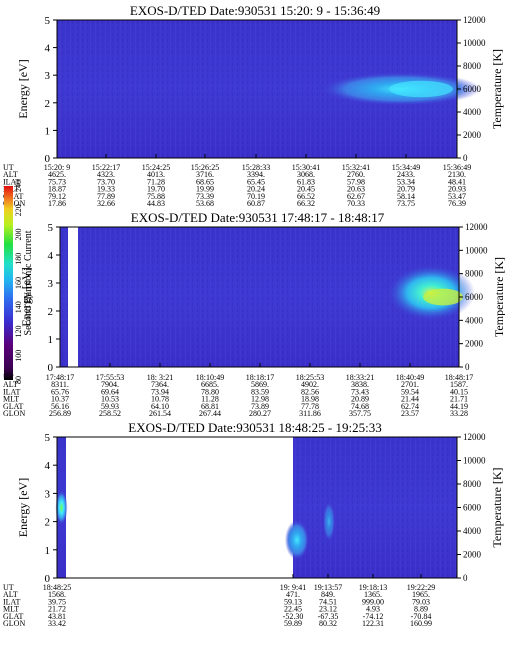 The height and width of the screenshot is (649, 505). What do you see at coordinates (293, 601) in the screenshot?
I see `table-cell: 59.13` at bounding box center [293, 601].